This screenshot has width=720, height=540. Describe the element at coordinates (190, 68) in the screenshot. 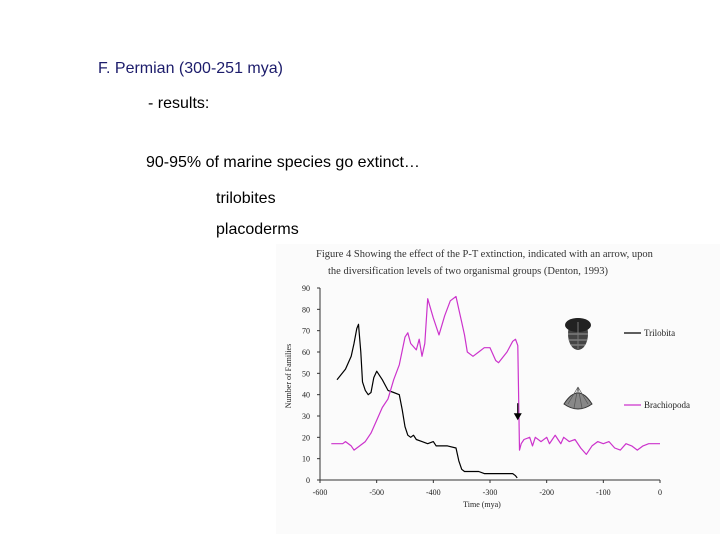

I see `slide-heading: F. Permian (300-251 mya)` at that location.